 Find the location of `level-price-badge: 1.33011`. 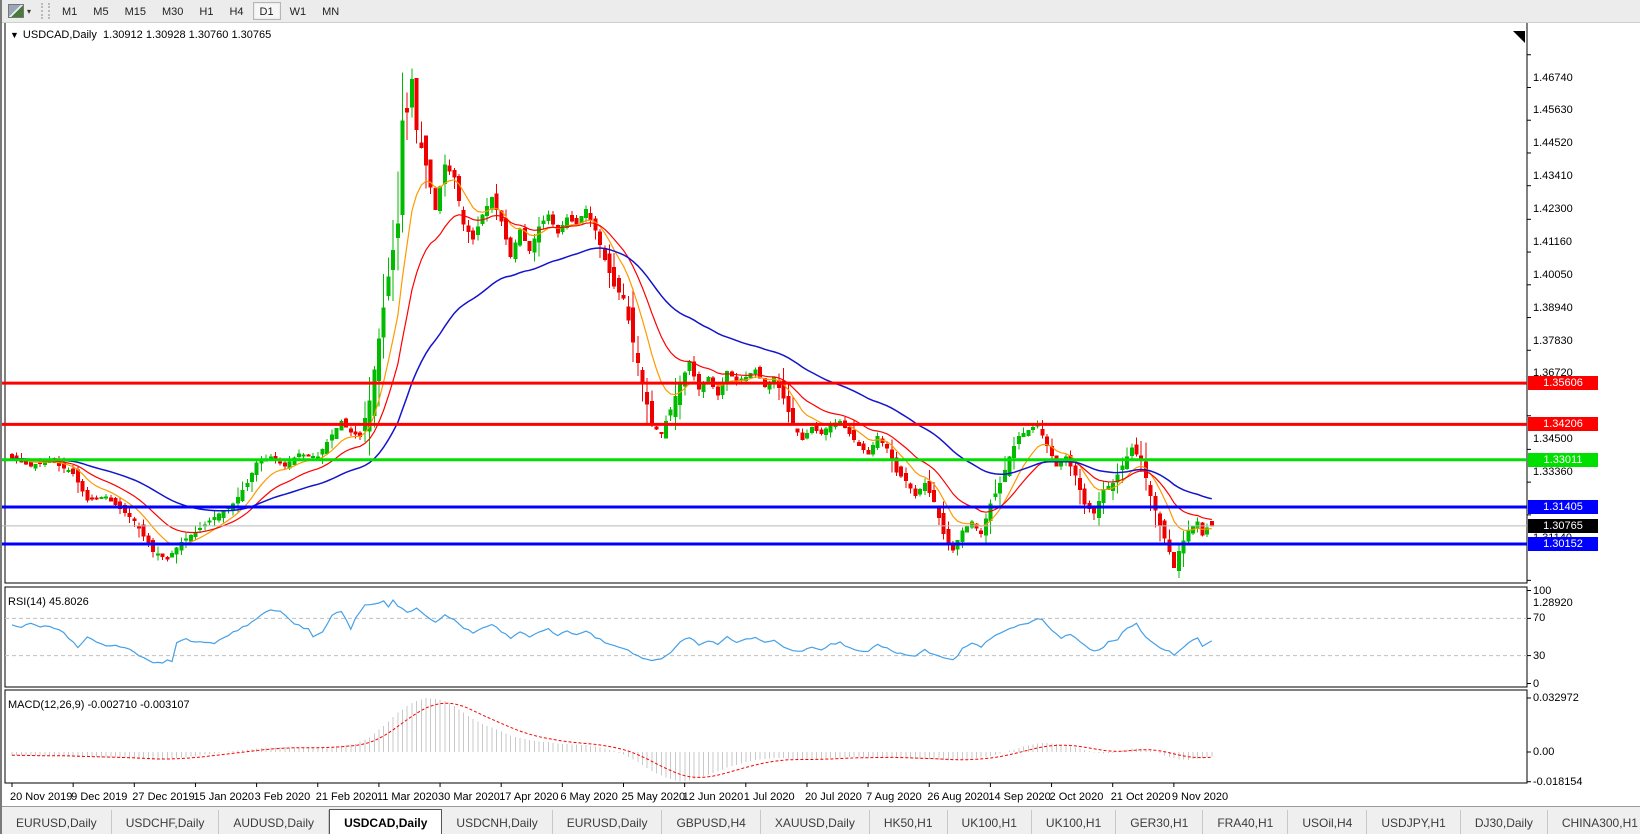

level-price-badge: 1.33011 is located at coordinates (1563, 459).